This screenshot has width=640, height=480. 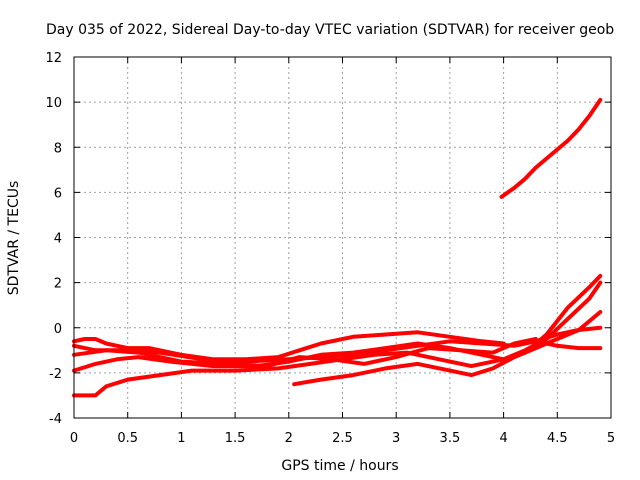 I want to click on x-tick-label: 2, so click(x=289, y=438).